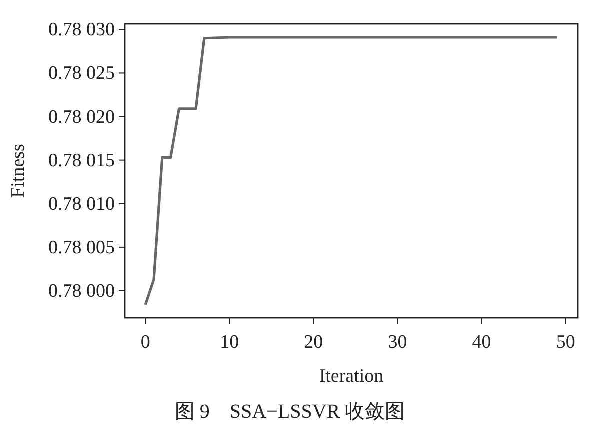 Image resolution: width=600 pixels, height=437 pixels. Describe the element at coordinates (81, 73) in the screenshot. I see `y-tick-label: 0.78 025` at that location.